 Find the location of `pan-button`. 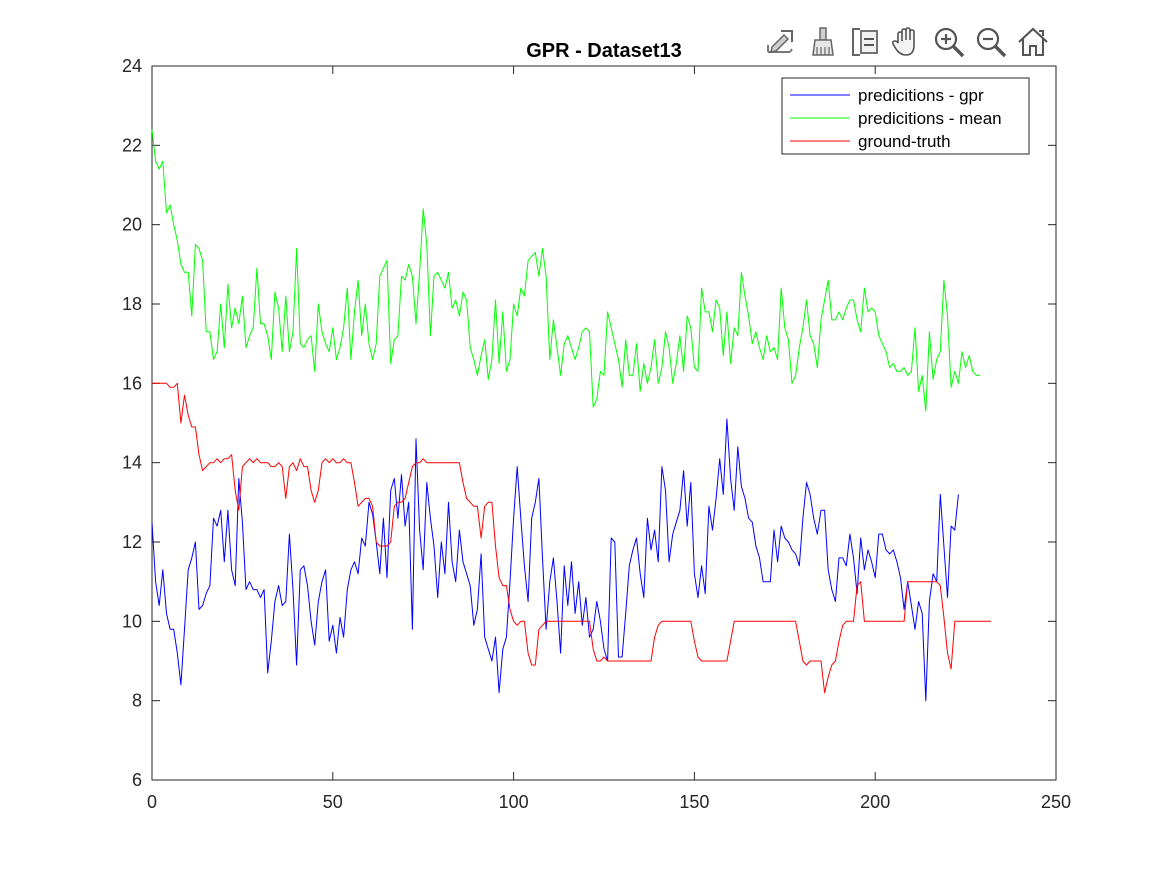

pan-button is located at coordinates (907, 42).